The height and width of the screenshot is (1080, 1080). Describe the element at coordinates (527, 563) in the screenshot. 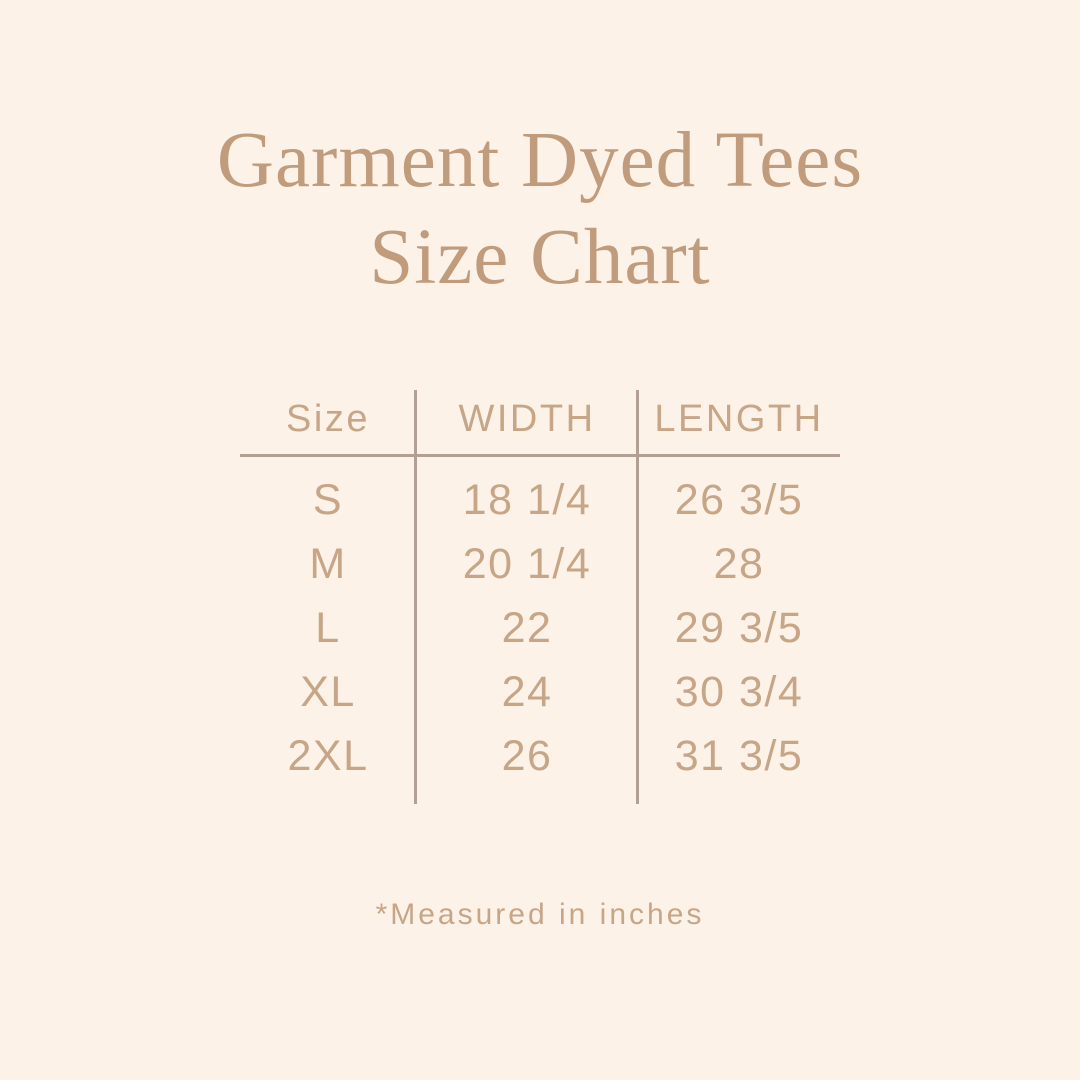

I see `width-cell: 20 1/4` at that location.